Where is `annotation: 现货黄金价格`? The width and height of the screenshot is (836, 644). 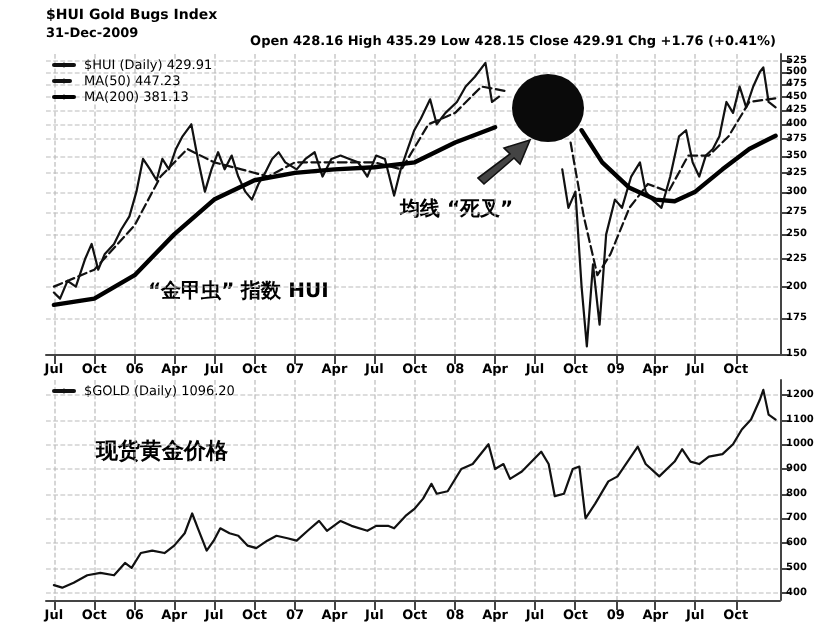
annotation: 现货黄金价格 is located at coordinates (162, 451).